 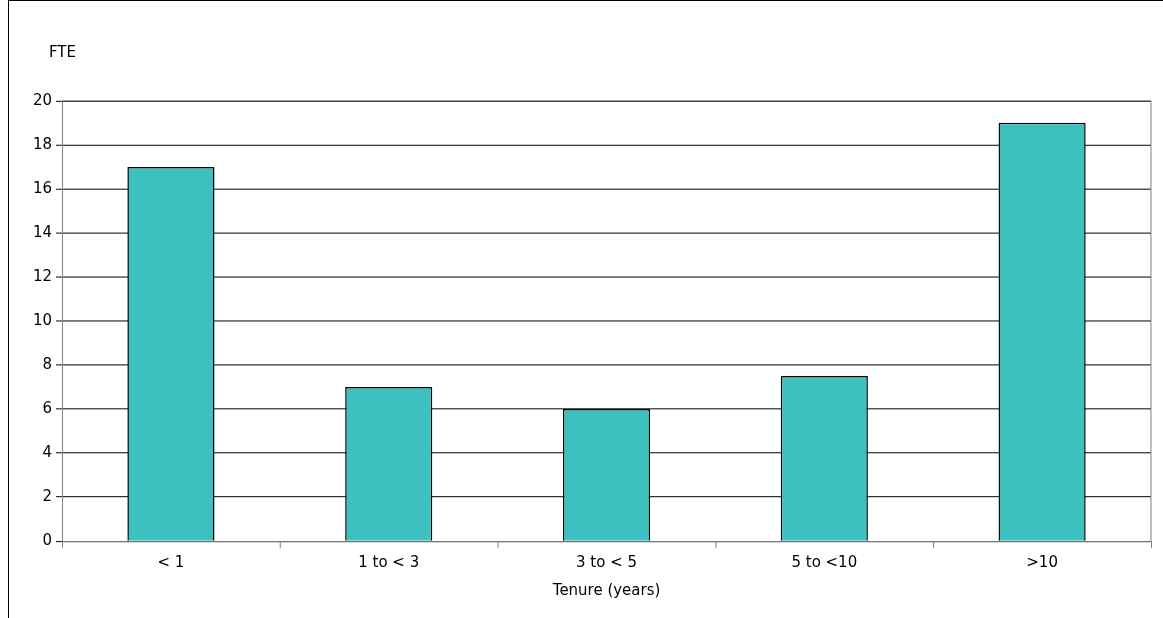 What do you see at coordinates (42, 187) in the screenshot?
I see `y-tick-label: 16` at bounding box center [42, 187].